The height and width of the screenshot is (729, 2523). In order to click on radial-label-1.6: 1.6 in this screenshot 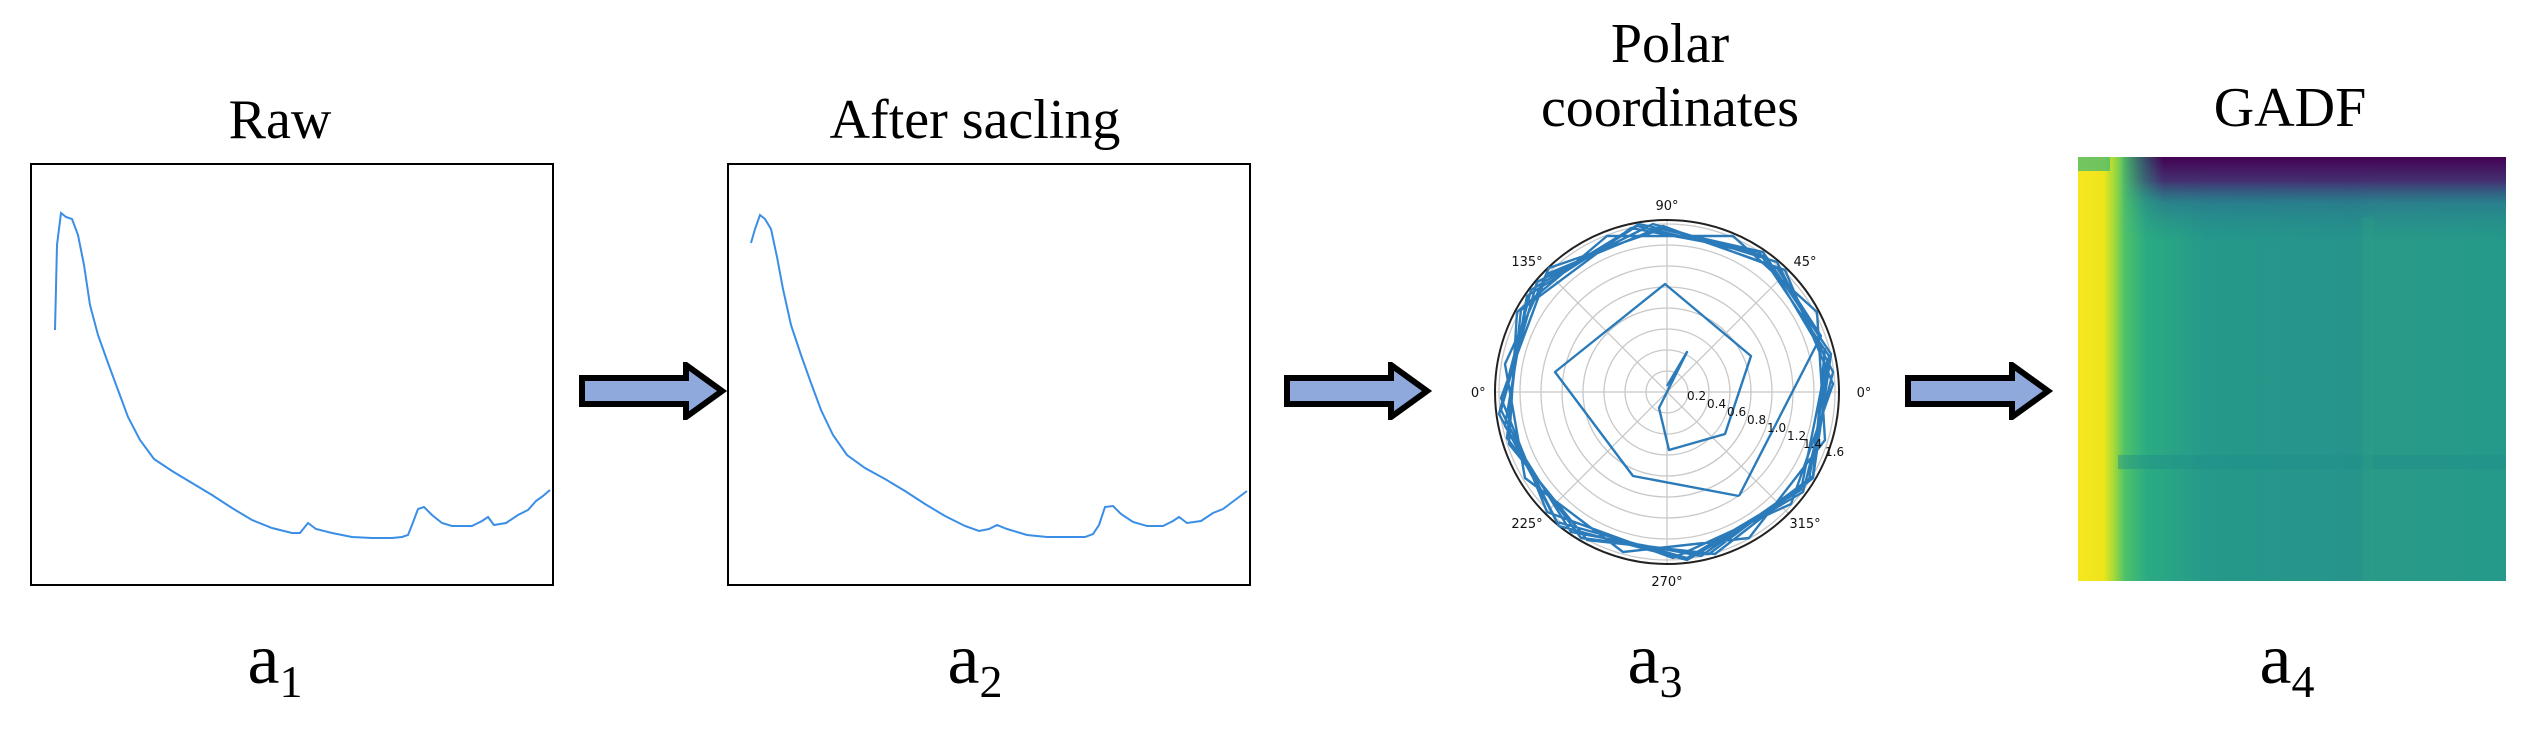, I will do `click(1834, 452)`.